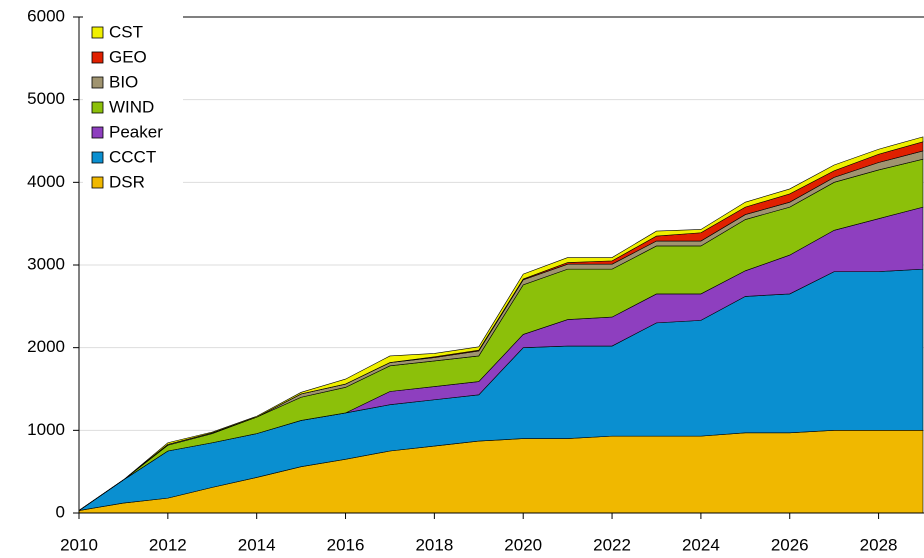  I want to click on x-tick-label: 2012, so click(168, 544).